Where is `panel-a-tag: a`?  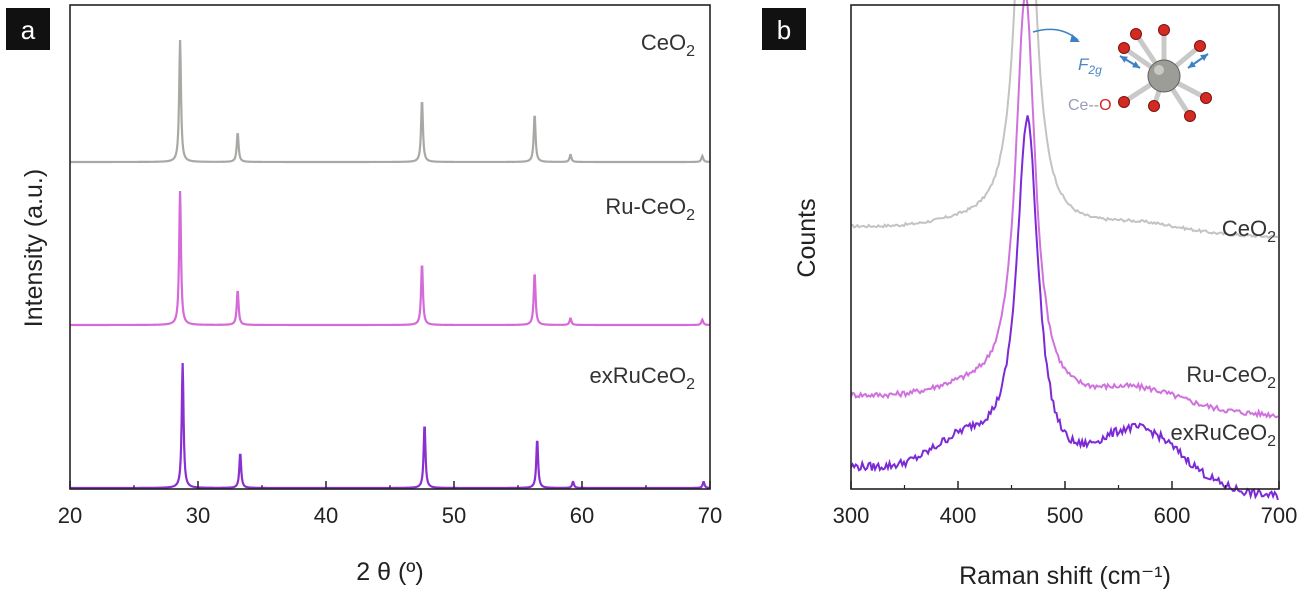 panel-a-tag: a is located at coordinates (28, 29).